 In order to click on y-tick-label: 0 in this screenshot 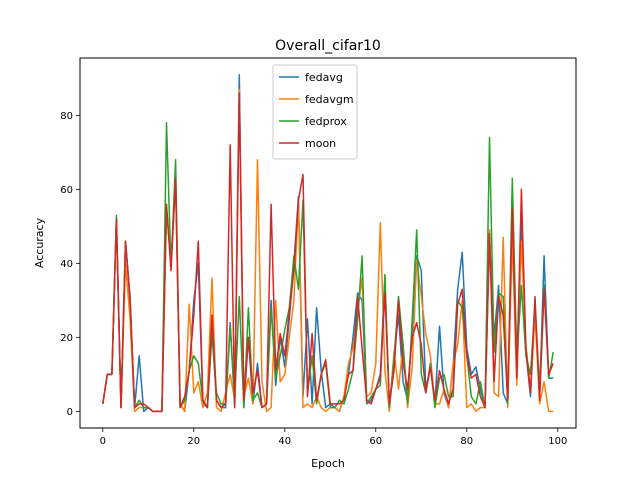, I will do `click(70, 412)`.